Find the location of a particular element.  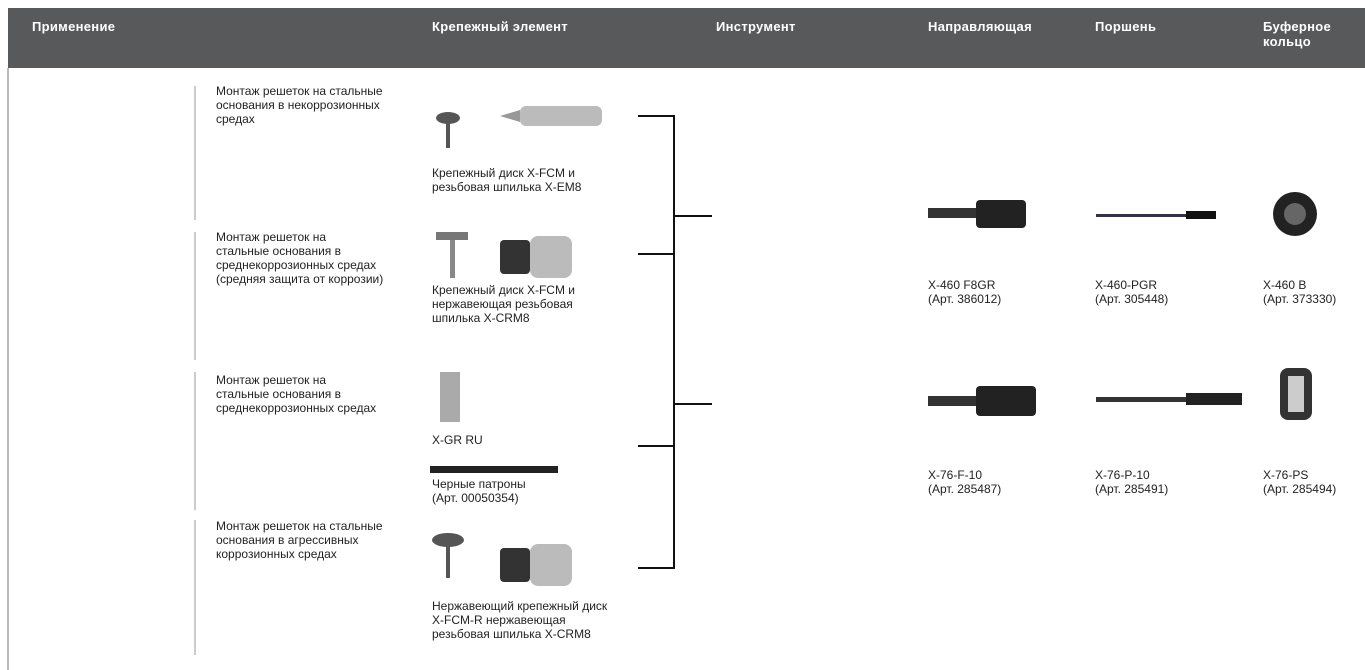

column-header: кольцо is located at coordinates (1287, 41).